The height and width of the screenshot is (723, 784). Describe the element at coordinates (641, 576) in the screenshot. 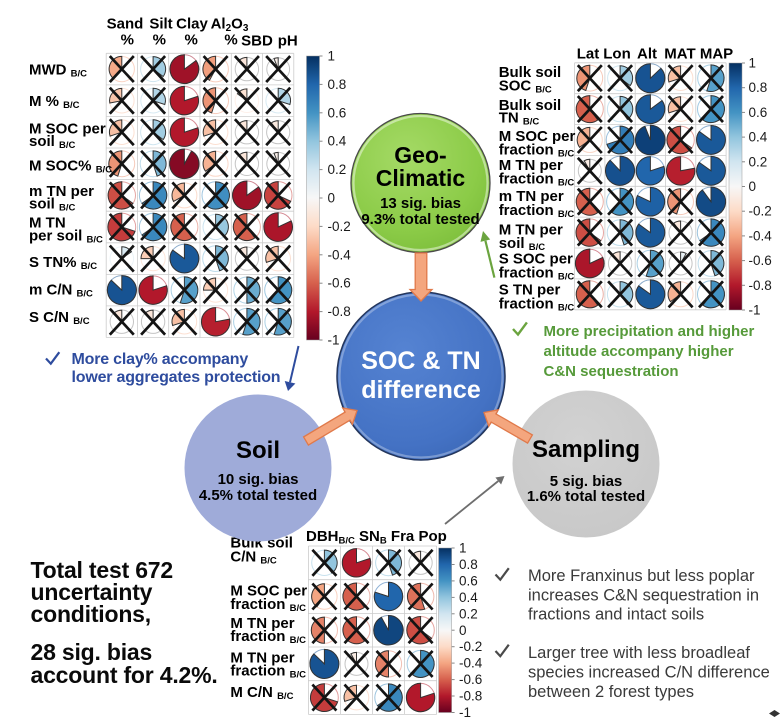

I see `svg-text: More Franxinus but less poplar` at that location.